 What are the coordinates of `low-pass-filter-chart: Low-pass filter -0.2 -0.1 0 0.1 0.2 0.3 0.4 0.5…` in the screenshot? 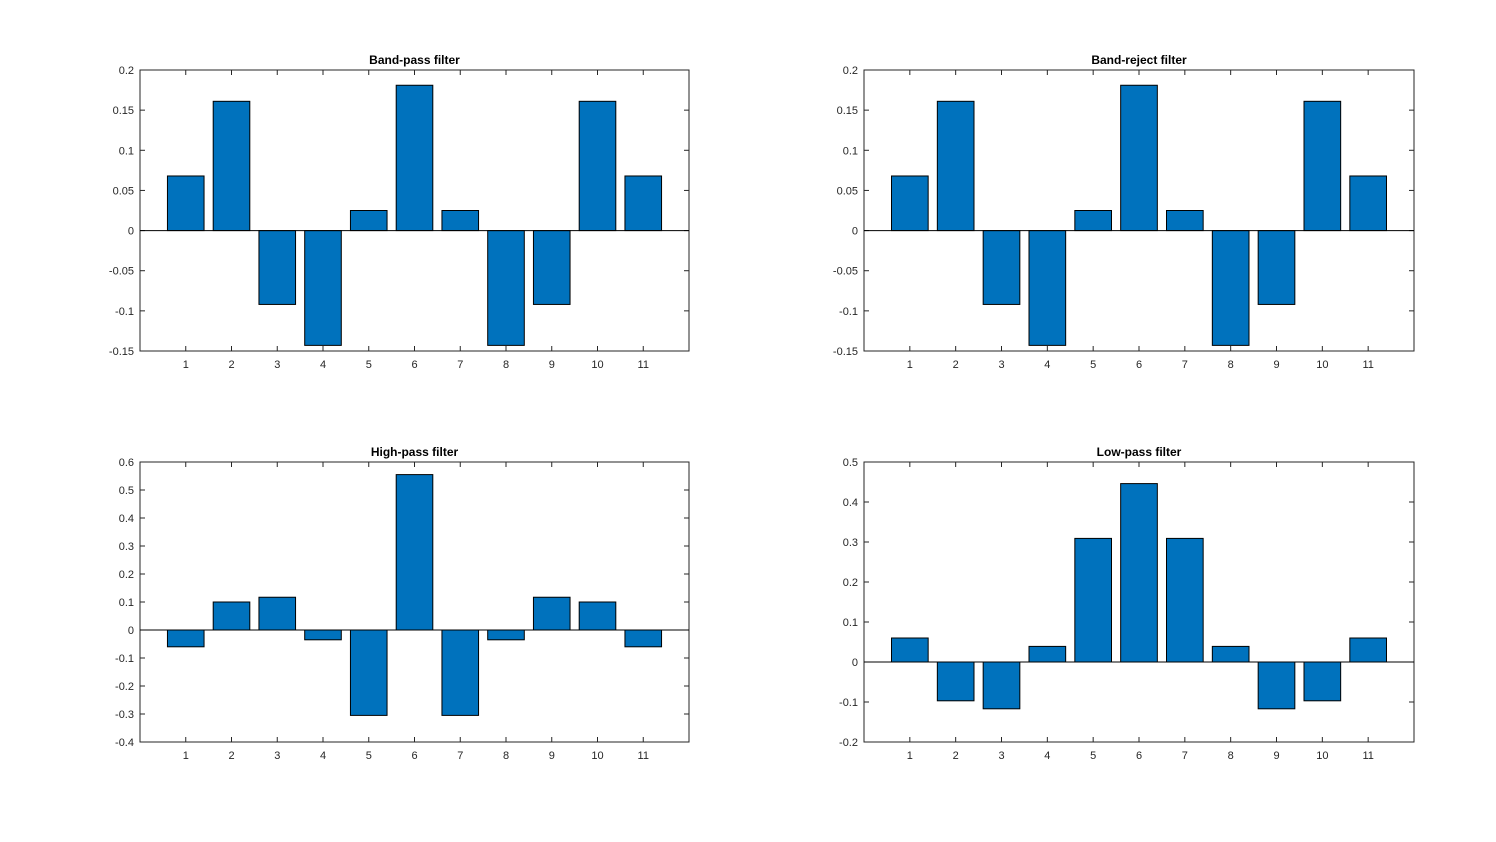 It's located at (1127, 603).